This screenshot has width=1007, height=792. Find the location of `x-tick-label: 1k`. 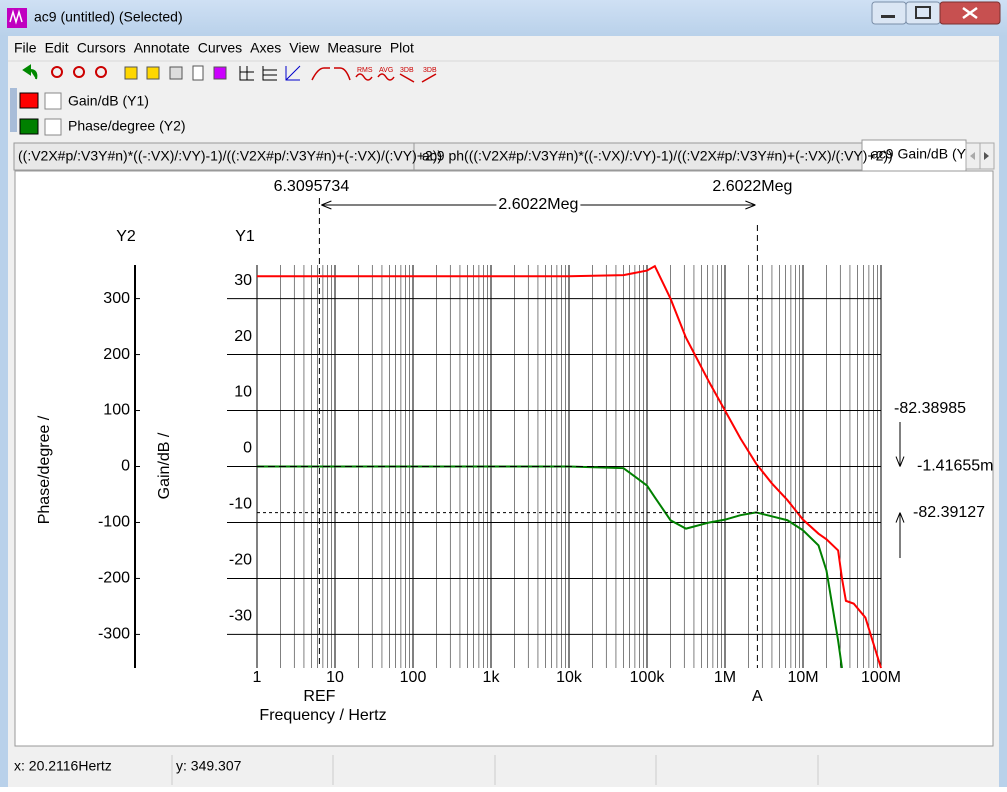

x-tick-label: 1k is located at coordinates (492, 677).